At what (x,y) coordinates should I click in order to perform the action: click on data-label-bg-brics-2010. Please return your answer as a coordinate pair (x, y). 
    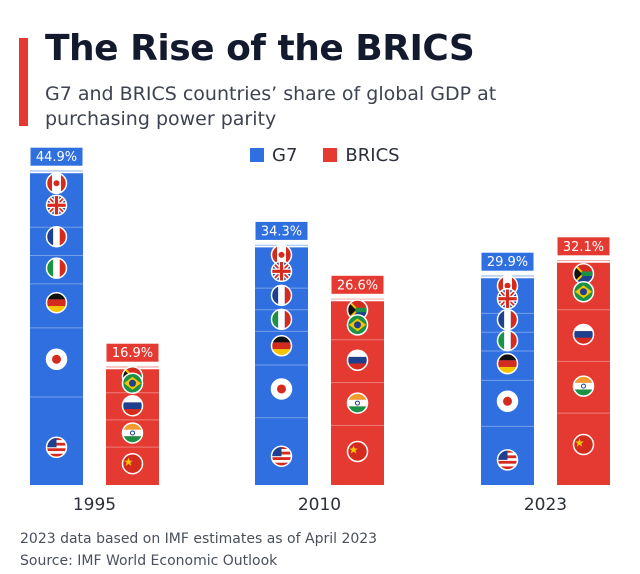
    Looking at the image, I should click on (357, 284).